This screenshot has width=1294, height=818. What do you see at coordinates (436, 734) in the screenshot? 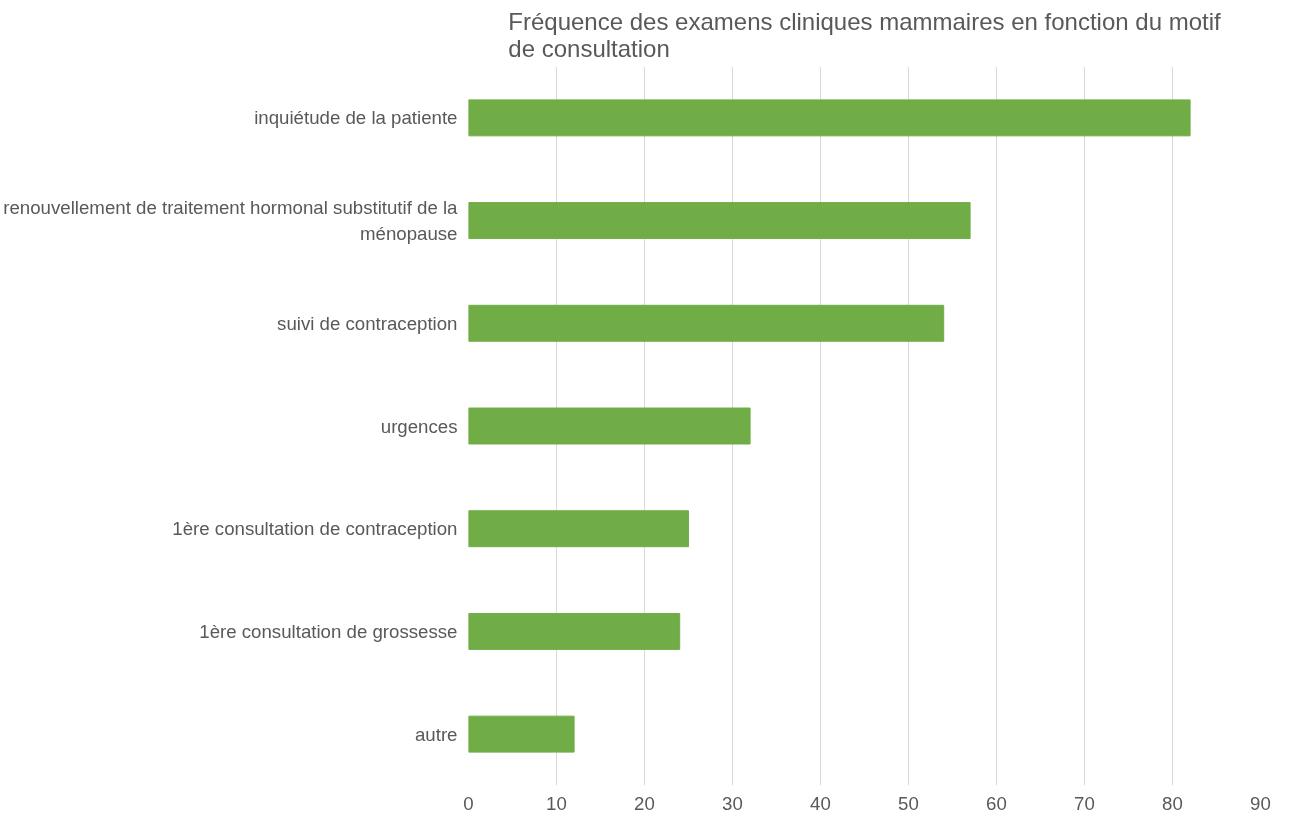
I see `y-tick-label: autre` at bounding box center [436, 734].